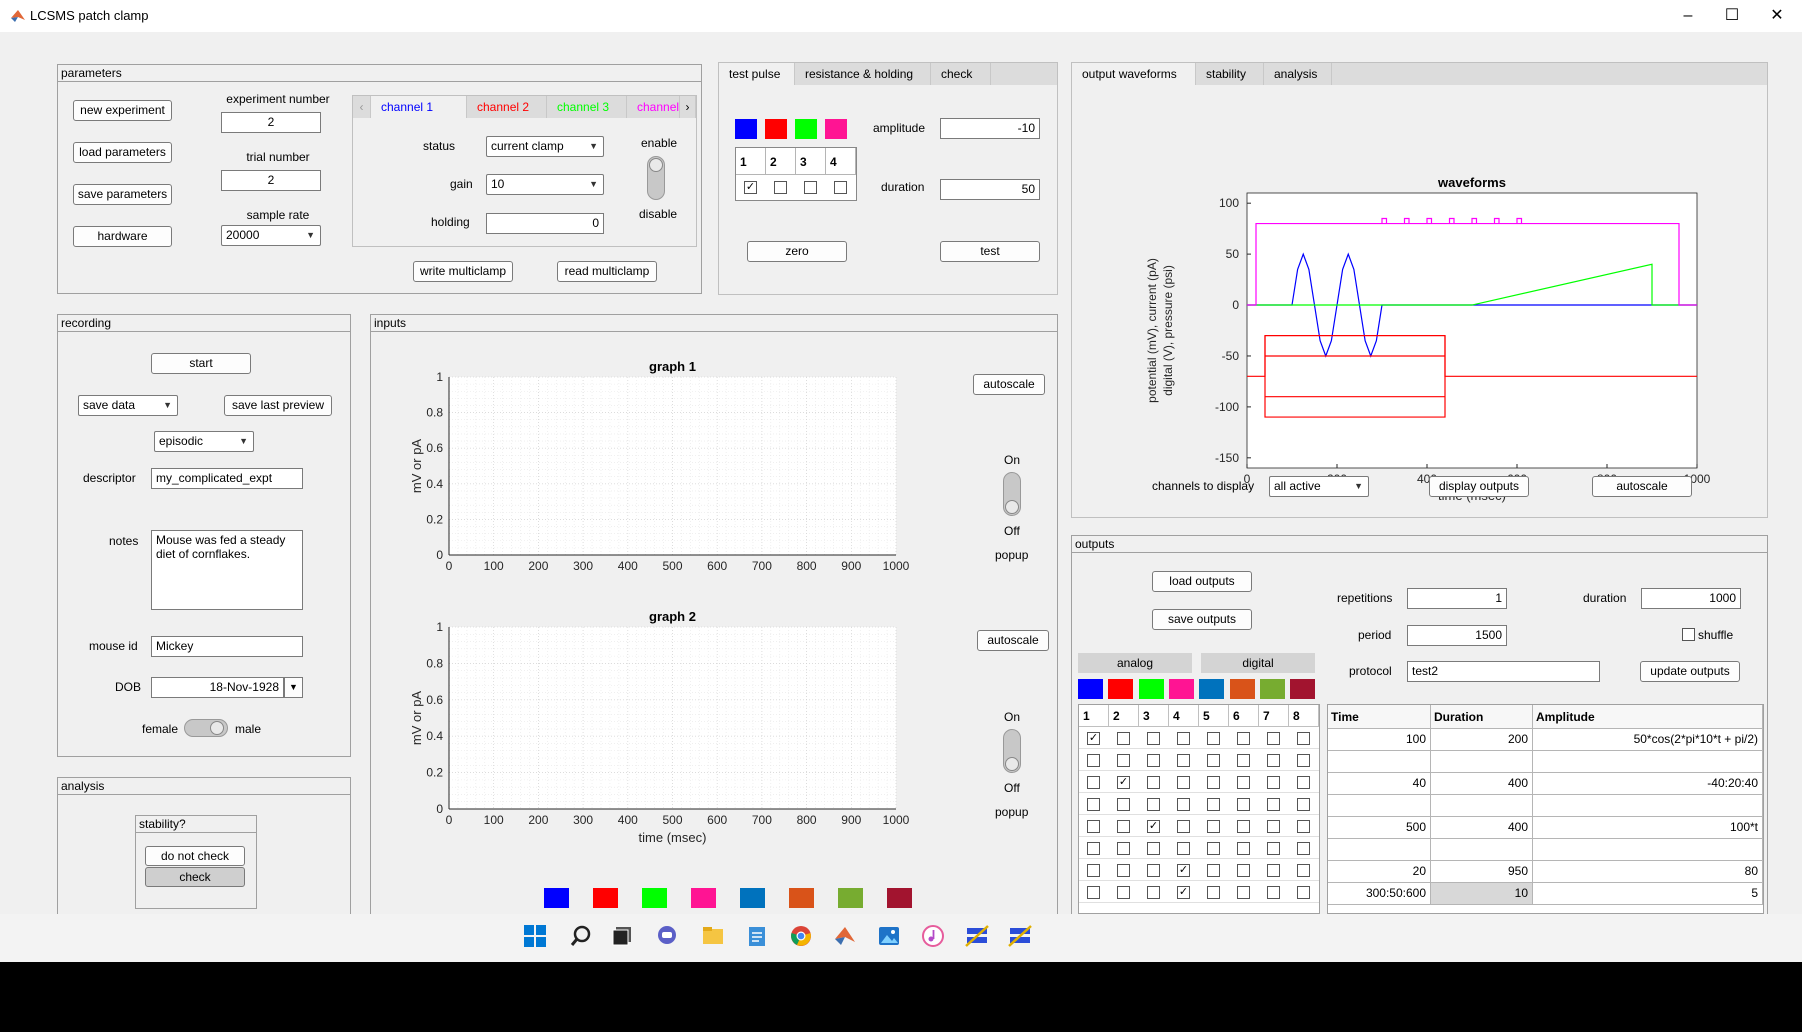 This screenshot has height=1032, width=1802. I want to click on tab-stability: stability, so click(1230, 74).